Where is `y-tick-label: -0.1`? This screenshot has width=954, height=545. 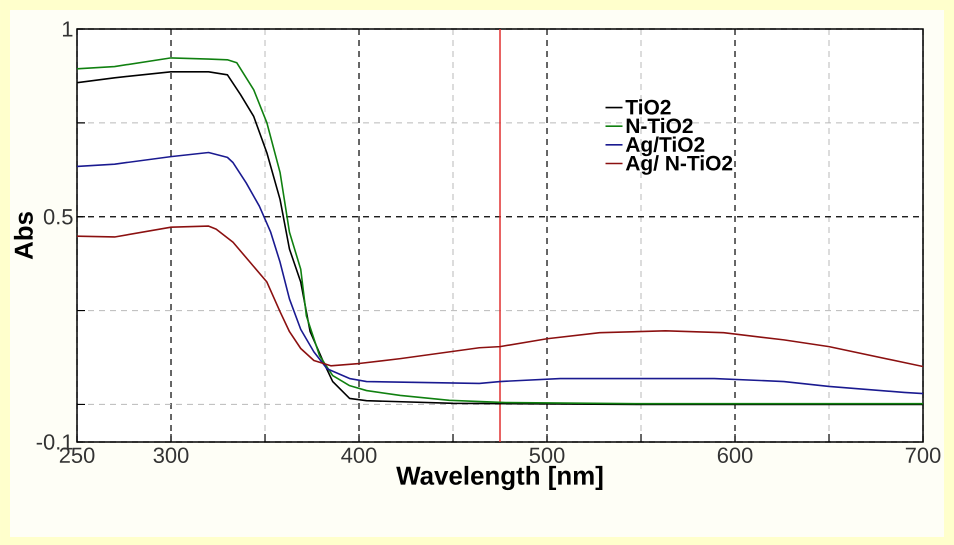 y-tick-label: -0.1 is located at coordinates (54, 442).